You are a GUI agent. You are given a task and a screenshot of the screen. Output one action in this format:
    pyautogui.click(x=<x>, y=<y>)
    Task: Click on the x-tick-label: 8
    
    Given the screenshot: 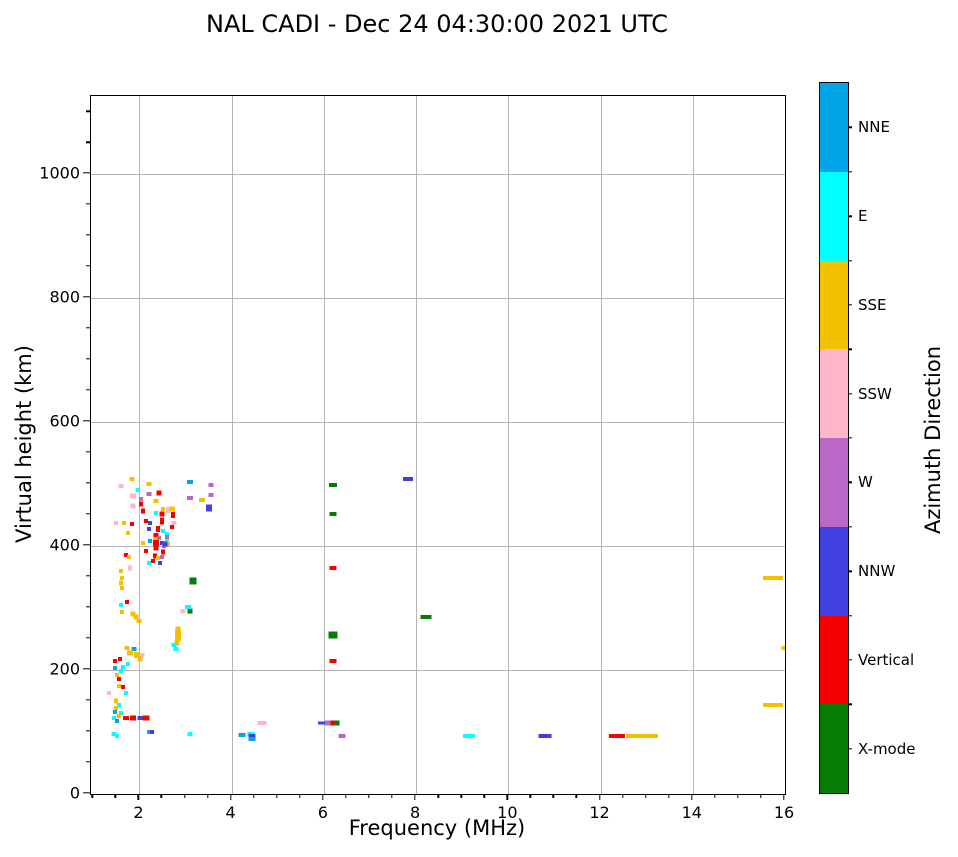 What is the action you would take?
    pyautogui.click(x=415, y=812)
    